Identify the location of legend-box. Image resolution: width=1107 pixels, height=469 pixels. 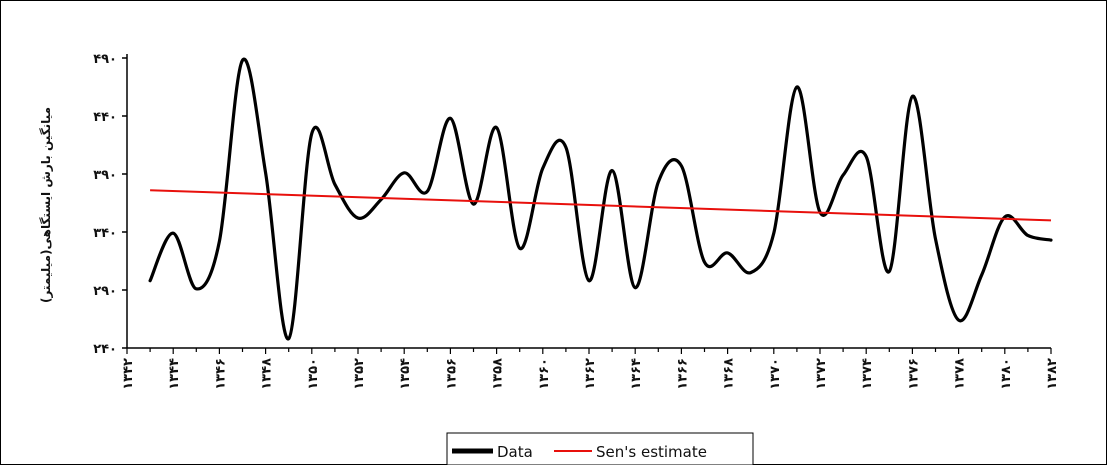
(600, 449).